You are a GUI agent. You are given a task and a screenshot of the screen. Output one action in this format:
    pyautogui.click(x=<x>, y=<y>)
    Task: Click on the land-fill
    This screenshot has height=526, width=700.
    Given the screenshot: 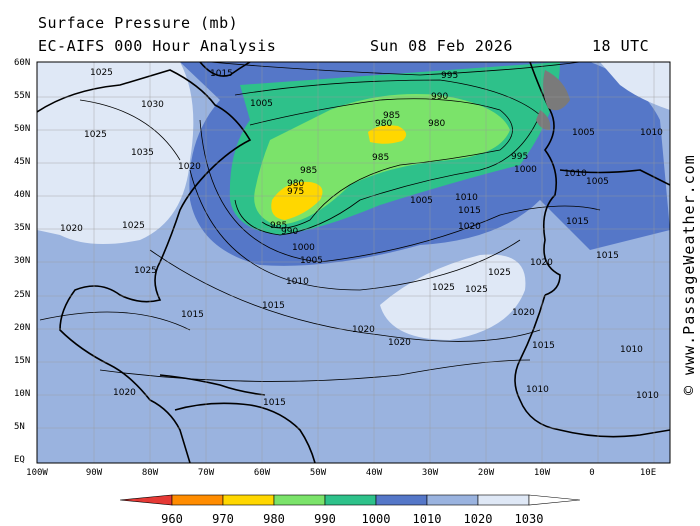 What is the action you would take?
    pyautogui.click(x=553, y=100)
    